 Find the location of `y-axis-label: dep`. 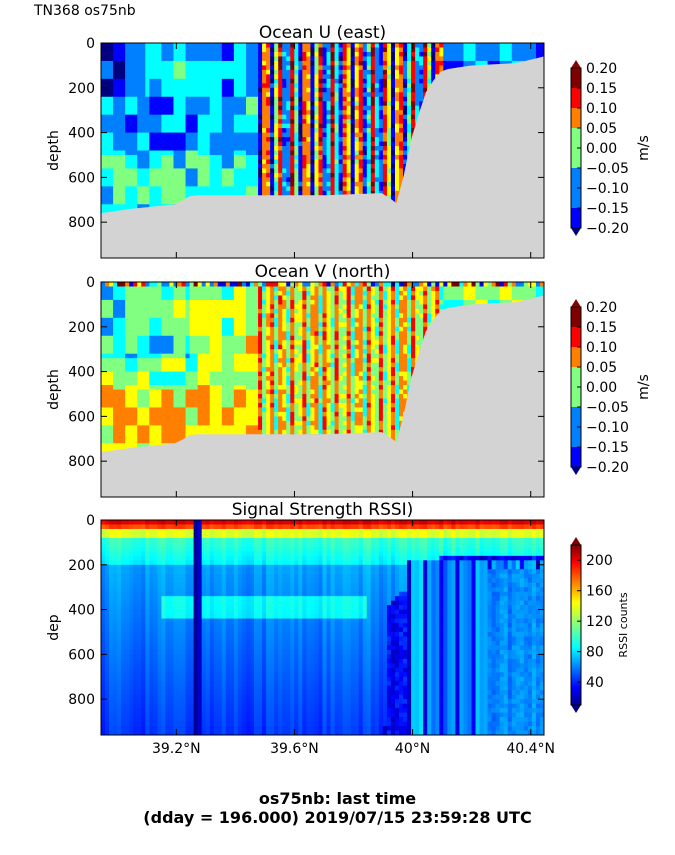

y-axis-label: dep is located at coordinates (54, 627).